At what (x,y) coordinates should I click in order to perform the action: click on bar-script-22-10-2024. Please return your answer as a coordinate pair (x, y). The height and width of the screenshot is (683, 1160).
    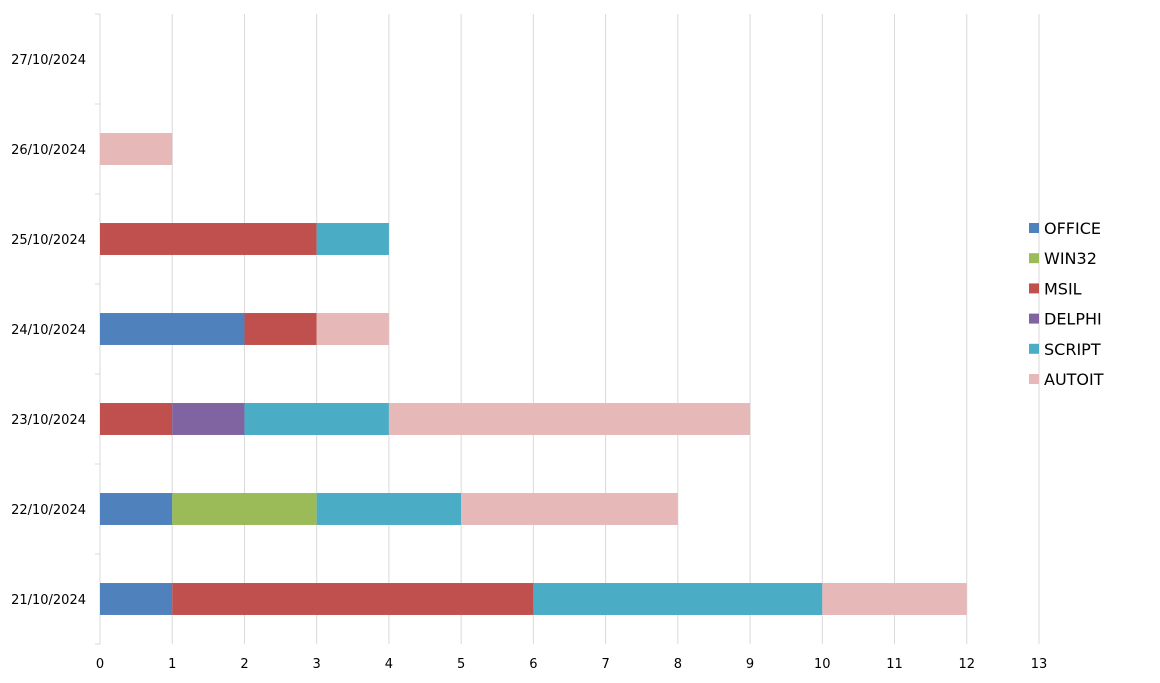
    Looking at the image, I should click on (389, 509).